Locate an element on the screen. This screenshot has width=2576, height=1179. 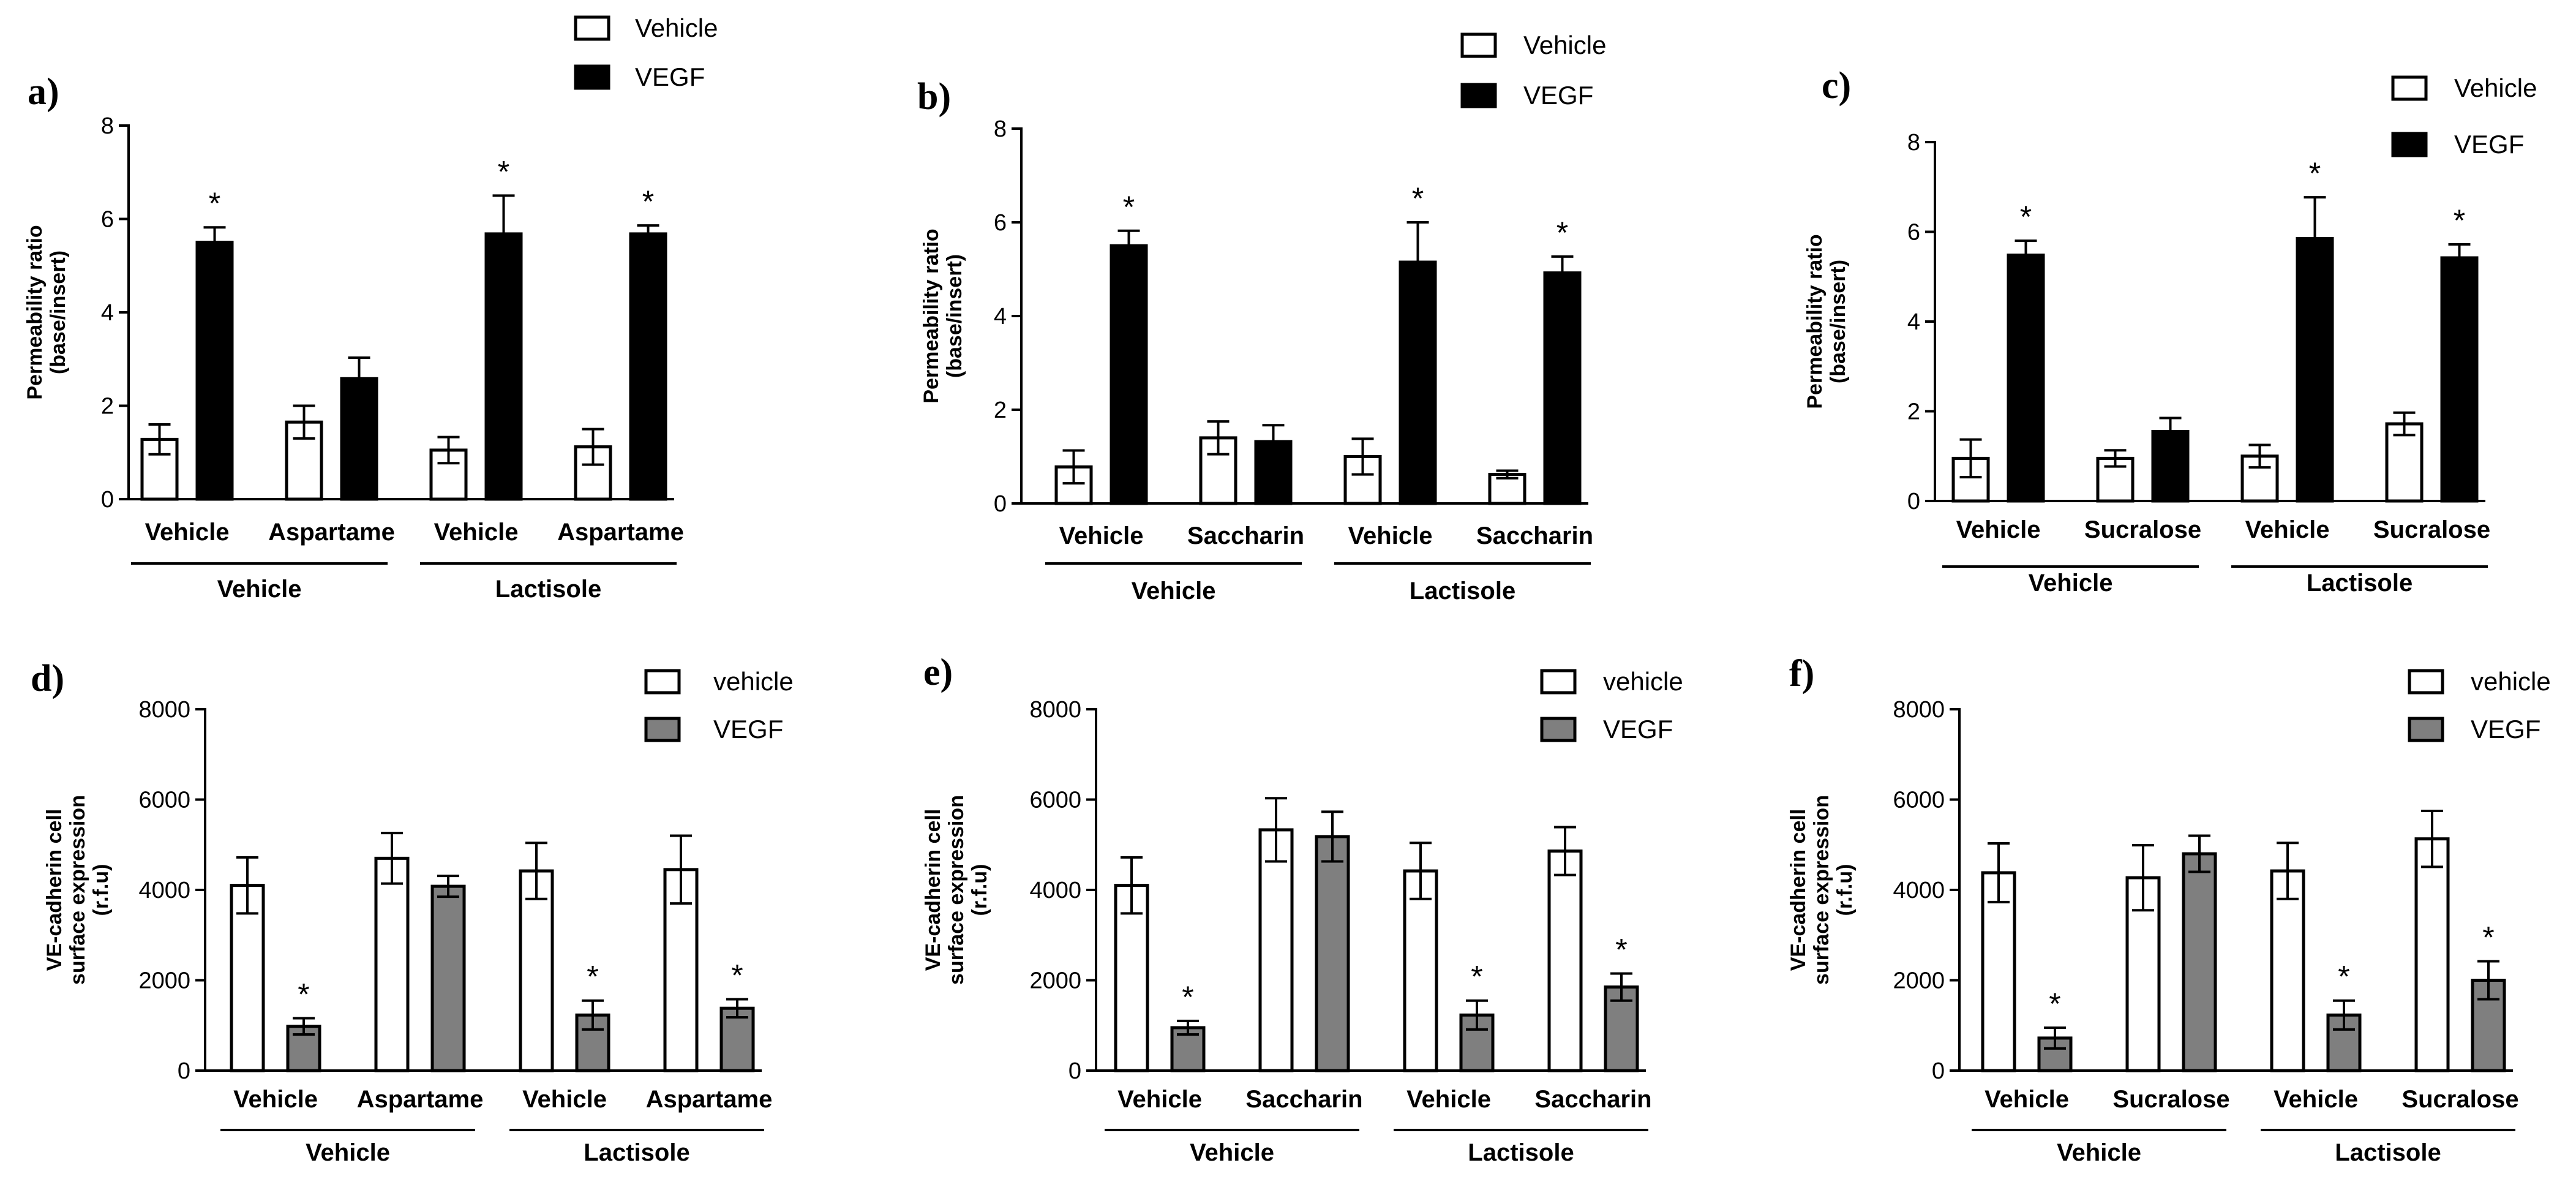
panel-letter: f) is located at coordinates (1802, 674).